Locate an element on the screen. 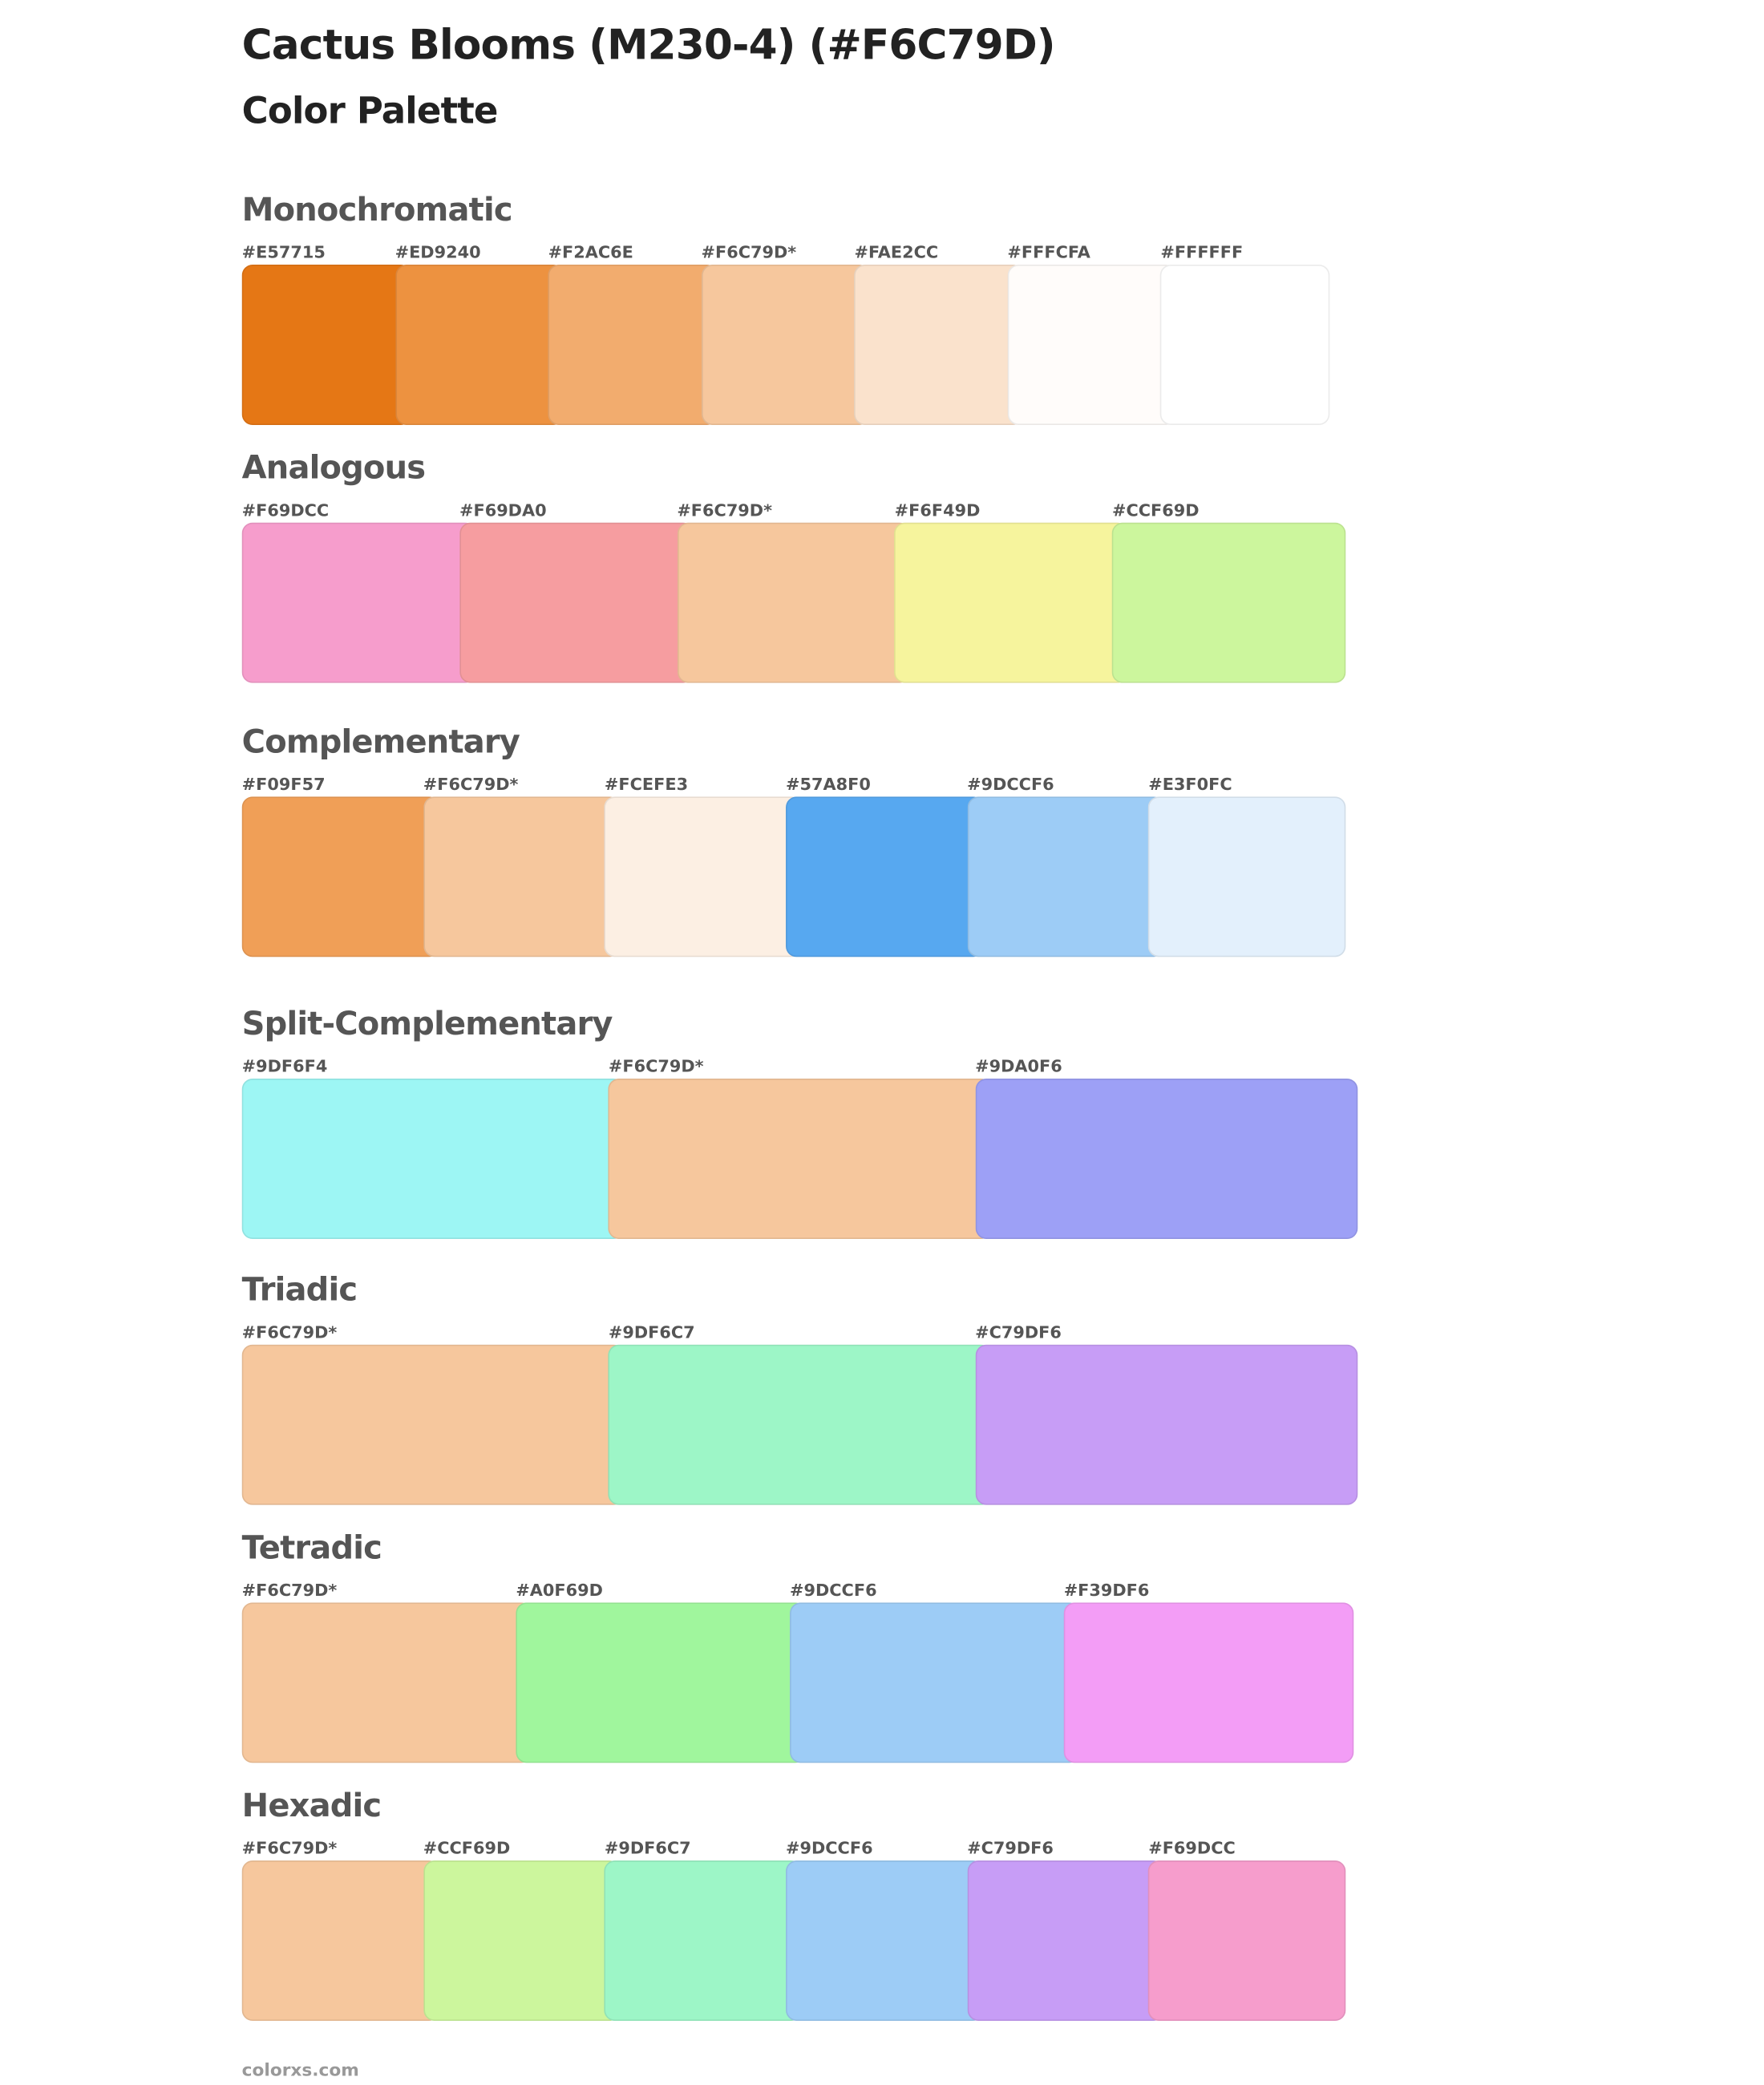  swatch-hex-label: #FAE2CC is located at coordinates (896, 251).